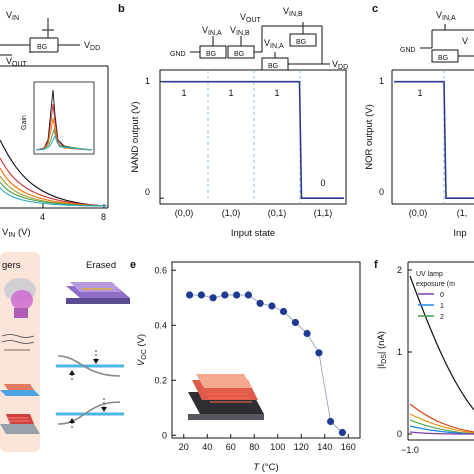 The width and height of the screenshot is (474, 474). I want to click on panel-a-inset: Gain, so click(58, 118).